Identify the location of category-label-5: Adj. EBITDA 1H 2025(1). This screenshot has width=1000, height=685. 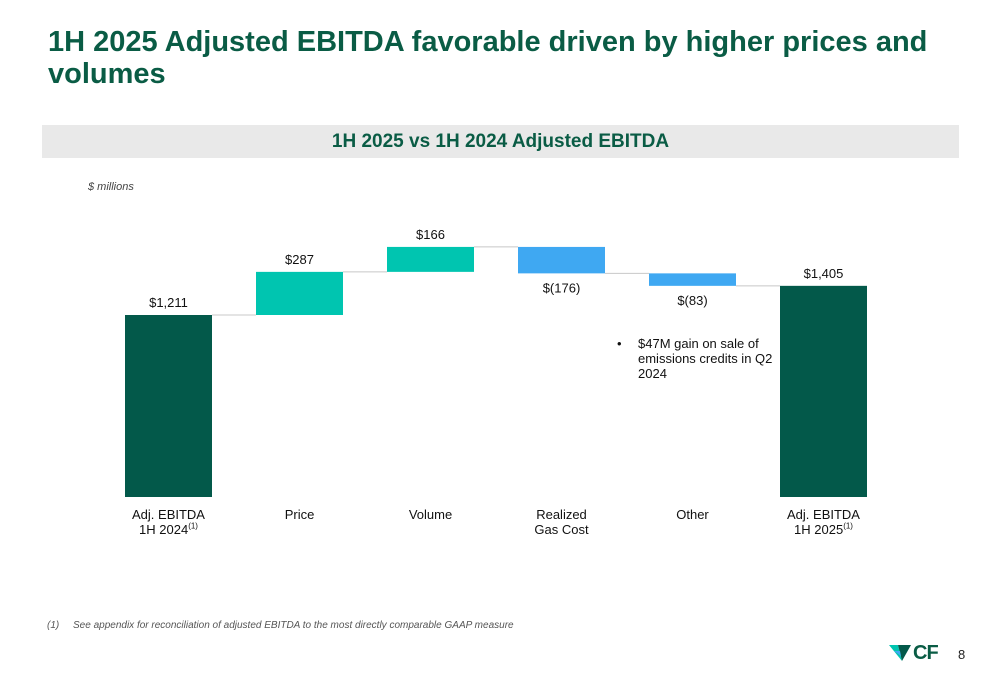
(824, 522).